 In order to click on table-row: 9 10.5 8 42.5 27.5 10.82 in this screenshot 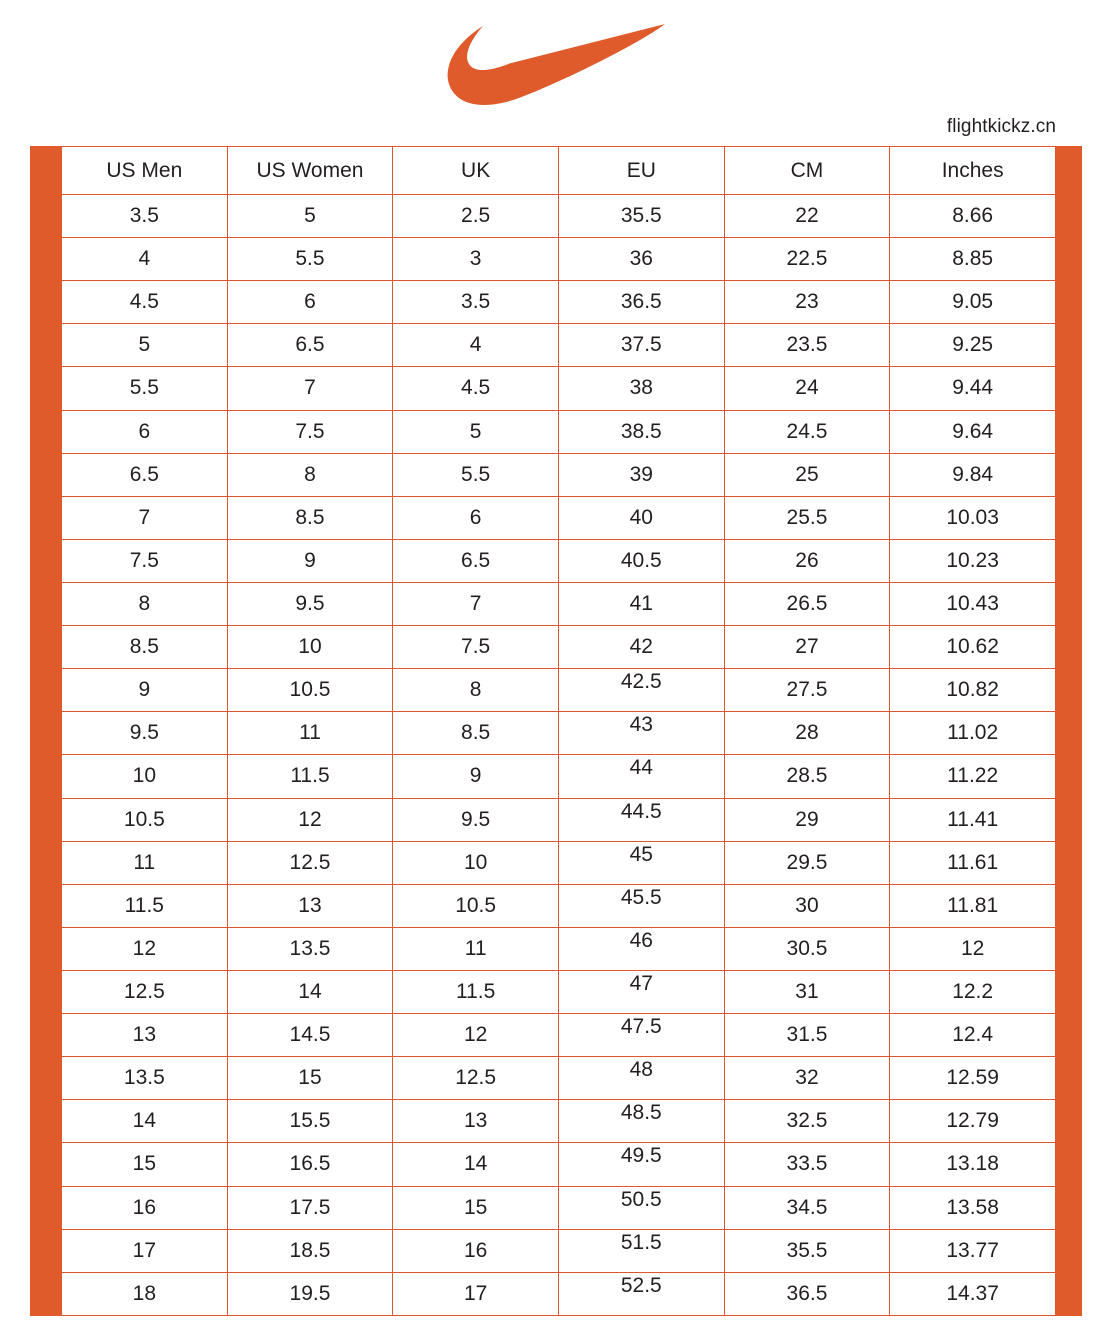, I will do `click(558, 690)`.